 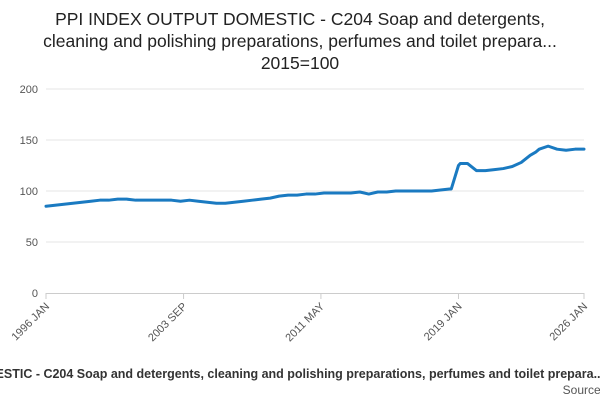 I want to click on x-tick-label: 1996 JAN, so click(x=30, y=322).